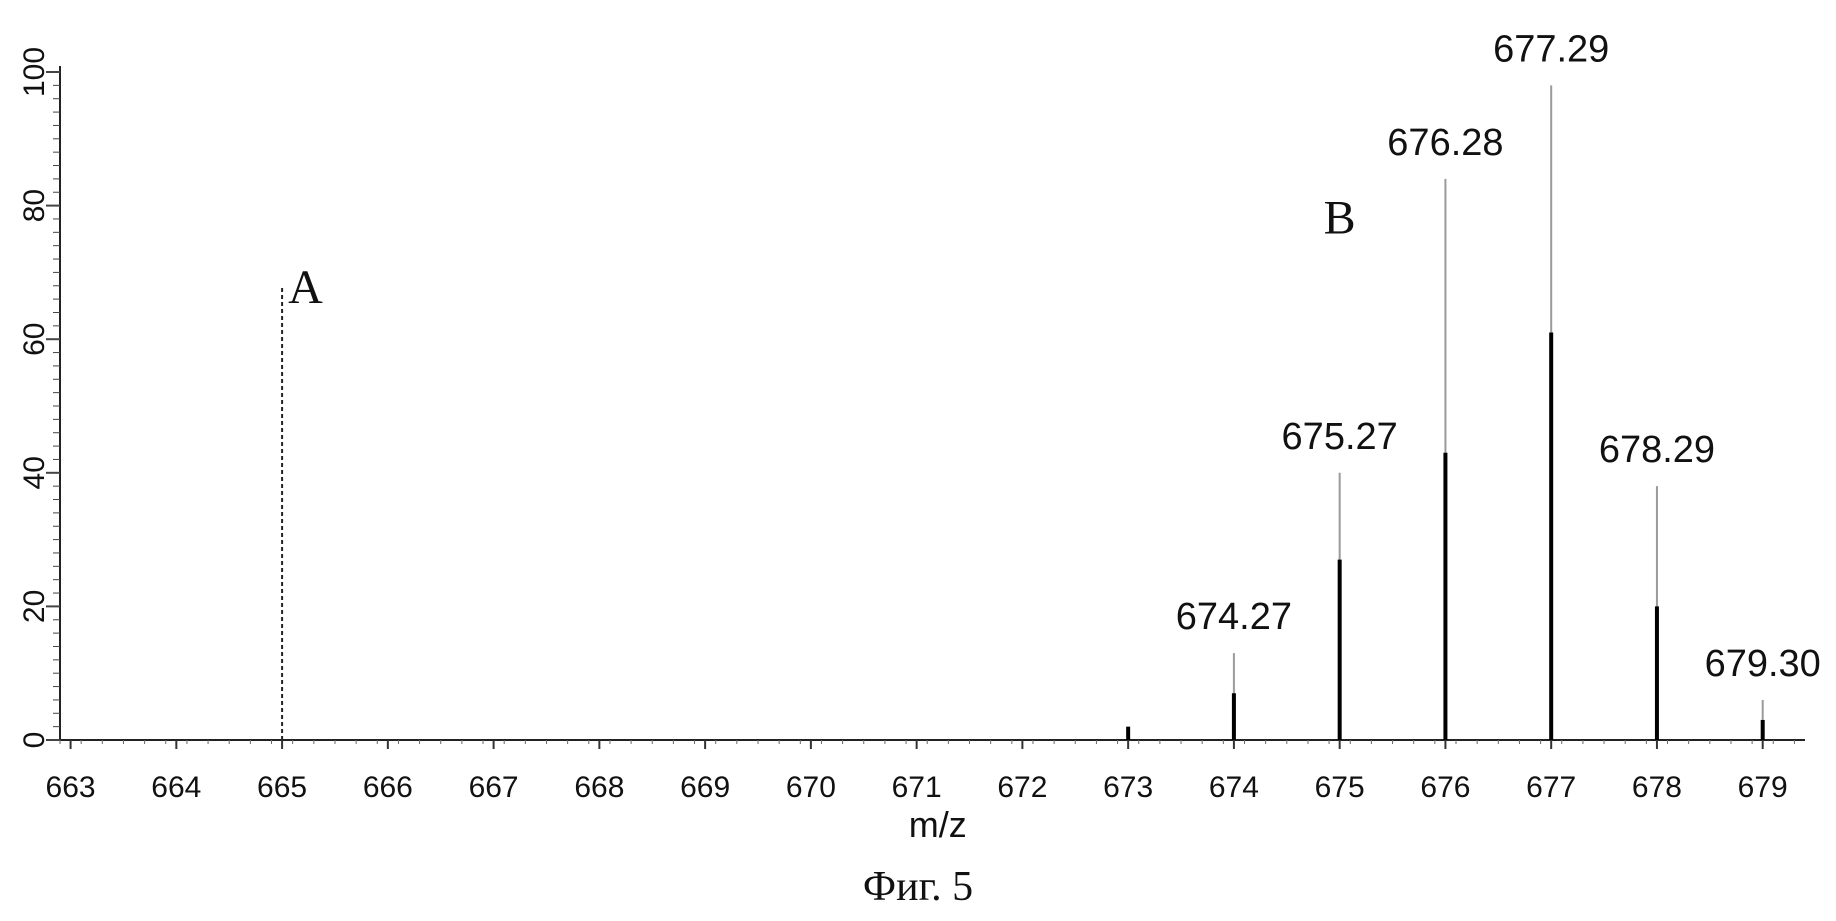 The image size is (1836, 921). I want to click on y-tick-label: 20, so click(34, 606).